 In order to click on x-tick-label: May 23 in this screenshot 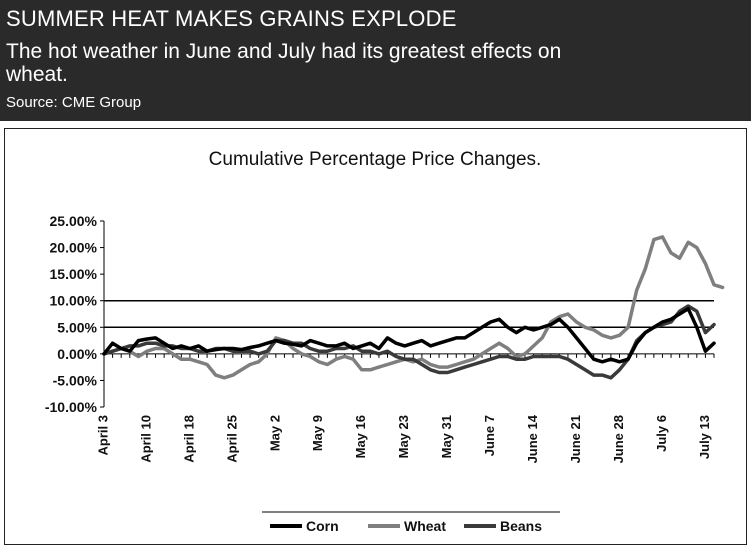, I will do `click(403, 436)`.